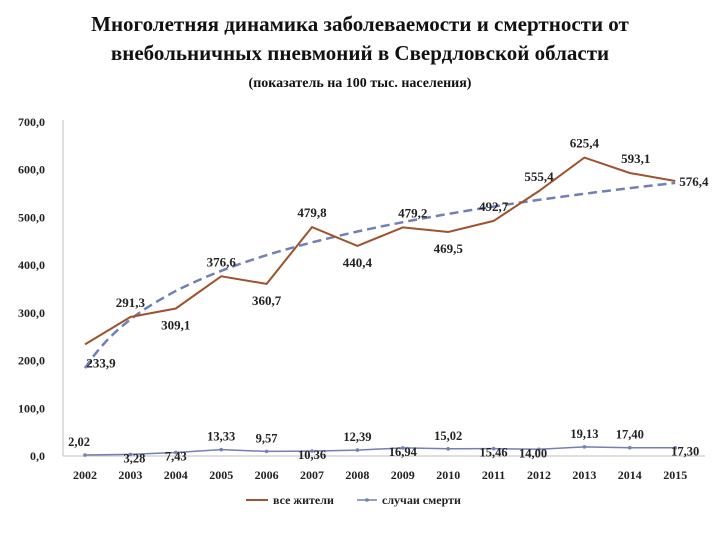 This screenshot has width=720, height=540. What do you see at coordinates (175, 325) in the screenshot?
I see `data-label-residents: 309,1` at bounding box center [175, 325].